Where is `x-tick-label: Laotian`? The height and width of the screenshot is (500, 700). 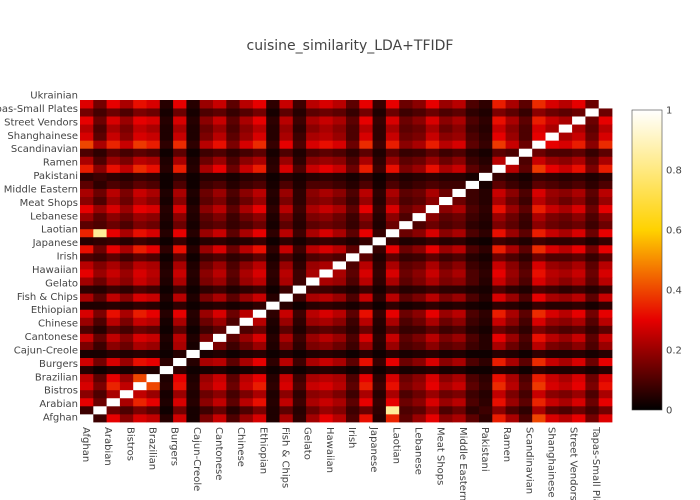 x-tick-label: Laotian is located at coordinates (395, 445).